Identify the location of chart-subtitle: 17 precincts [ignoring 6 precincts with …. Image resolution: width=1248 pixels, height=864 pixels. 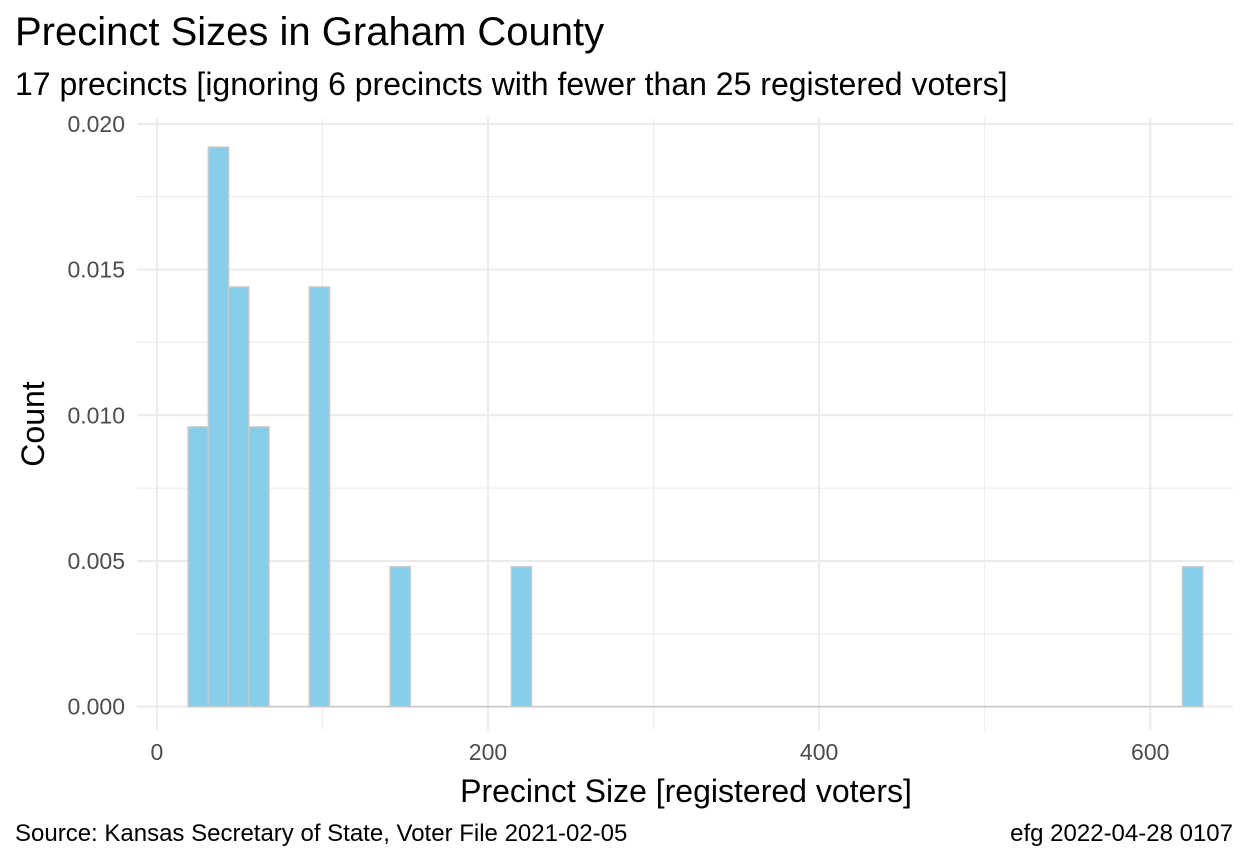
(511, 84).